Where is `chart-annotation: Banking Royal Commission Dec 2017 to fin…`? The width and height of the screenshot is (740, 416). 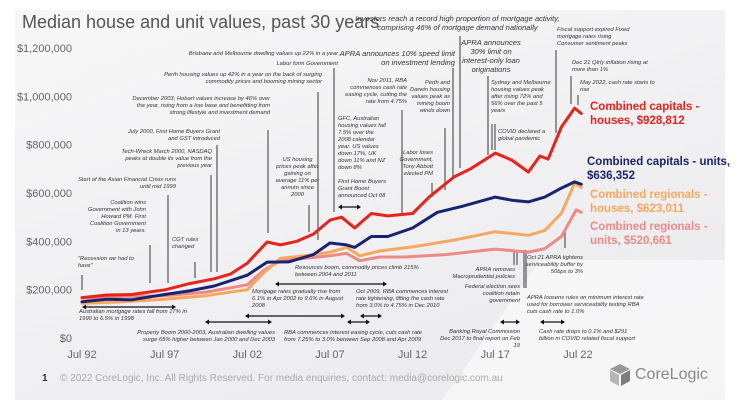
chart-annotation: Banking Royal Commission Dec 2017 to fin… is located at coordinates (480, 339).